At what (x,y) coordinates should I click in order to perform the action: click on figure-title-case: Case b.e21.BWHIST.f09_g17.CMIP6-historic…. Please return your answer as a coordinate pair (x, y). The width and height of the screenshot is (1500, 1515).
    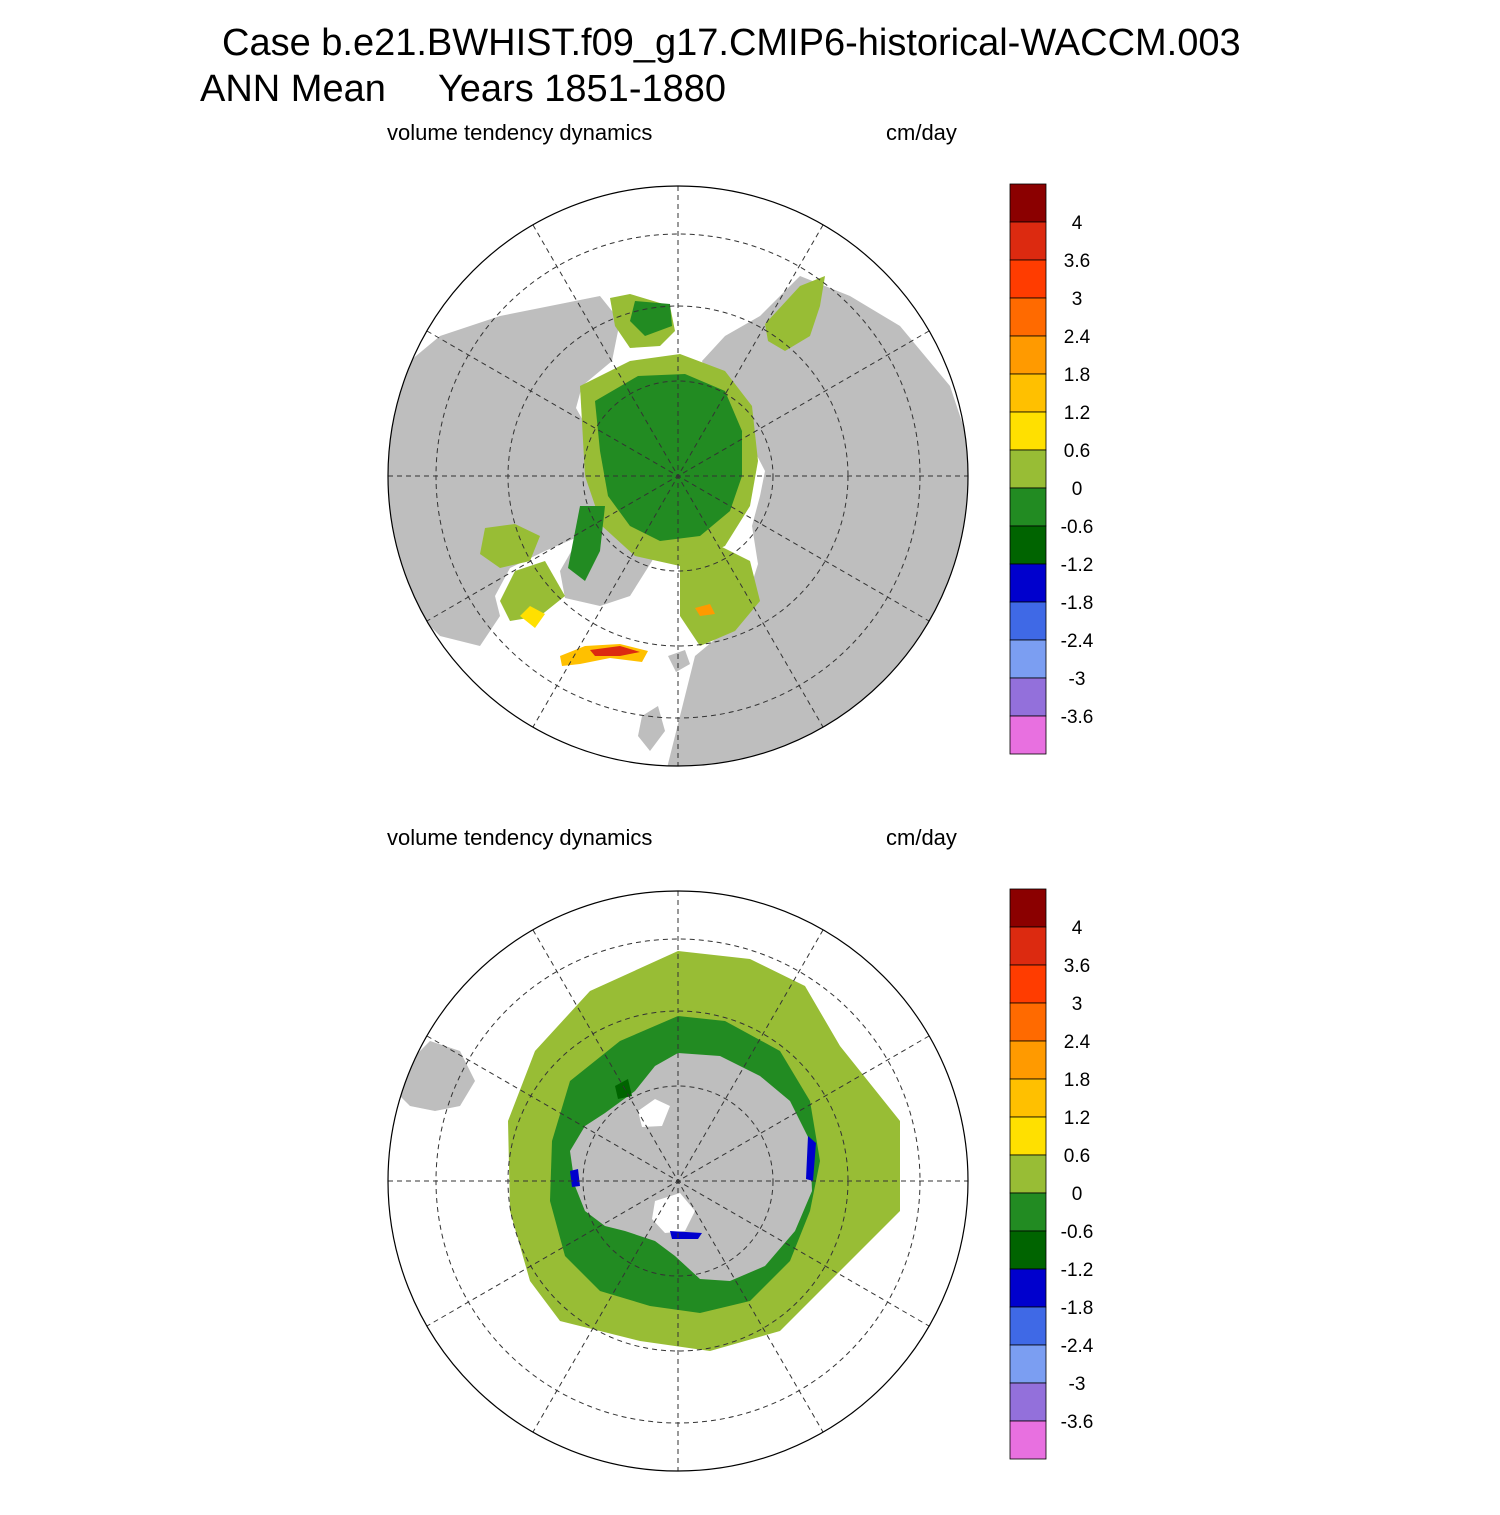
    Looking at the image, I should click on (731, 43).